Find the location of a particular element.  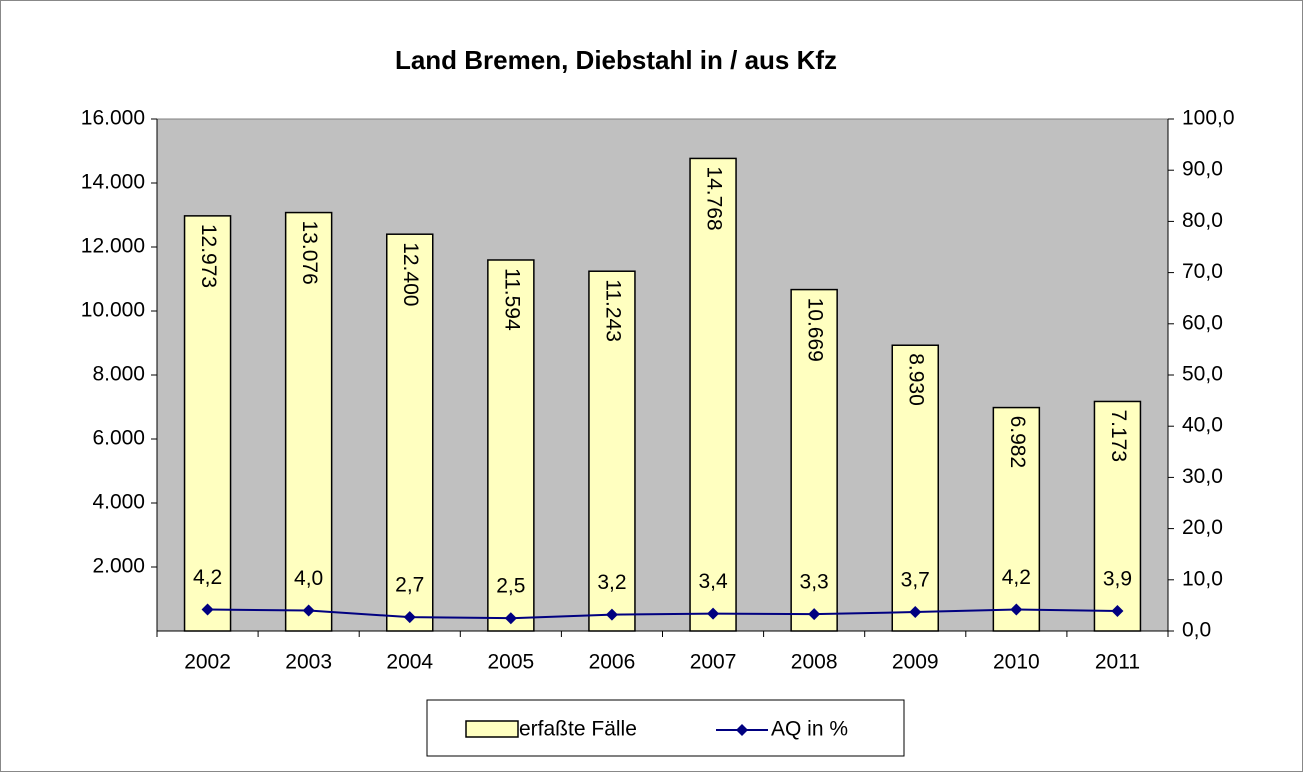

y-tick-label: 2.000 is located at coordinates (118, 566).